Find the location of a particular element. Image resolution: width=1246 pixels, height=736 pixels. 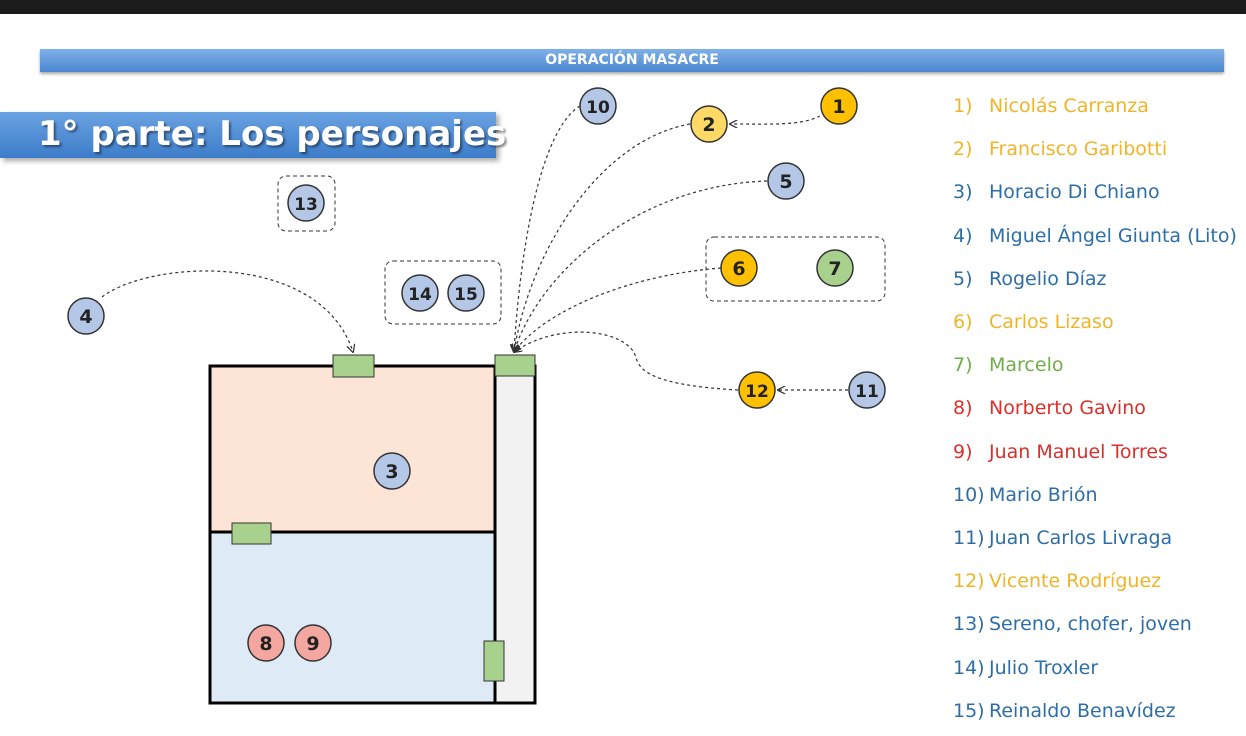

room-bottom is located at coordinates (352, 617).